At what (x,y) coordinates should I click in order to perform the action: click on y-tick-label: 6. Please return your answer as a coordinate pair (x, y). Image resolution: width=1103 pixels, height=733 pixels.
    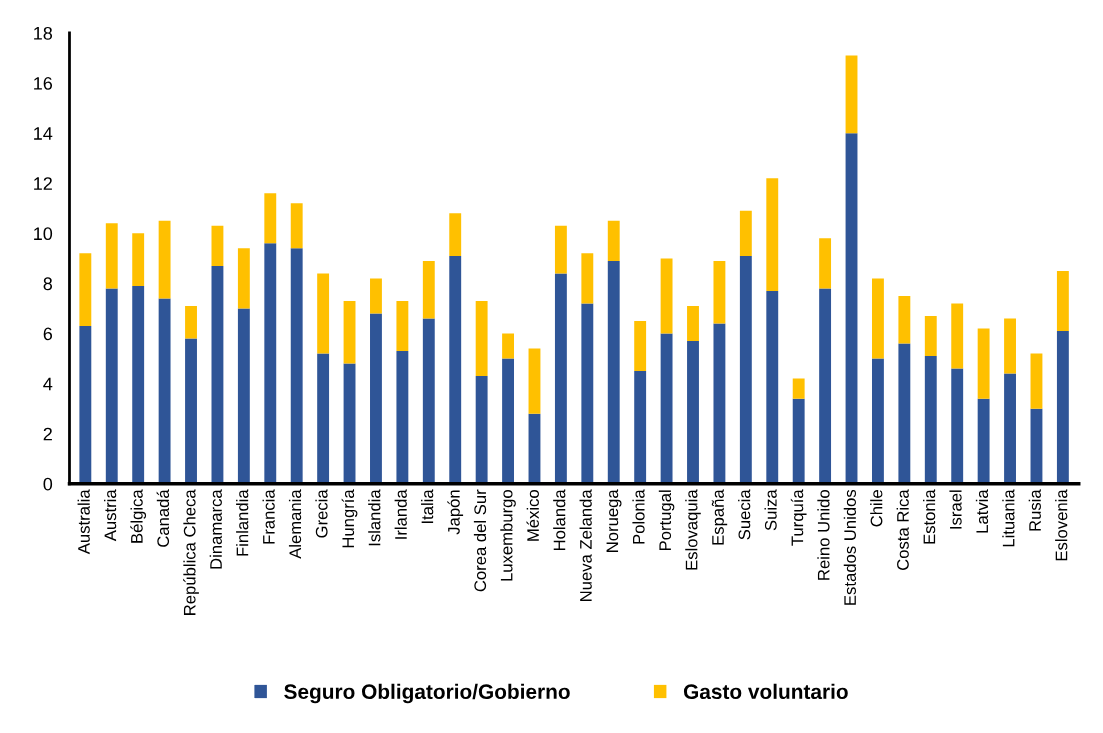
    Looking at the image, I should click on (48, 334).